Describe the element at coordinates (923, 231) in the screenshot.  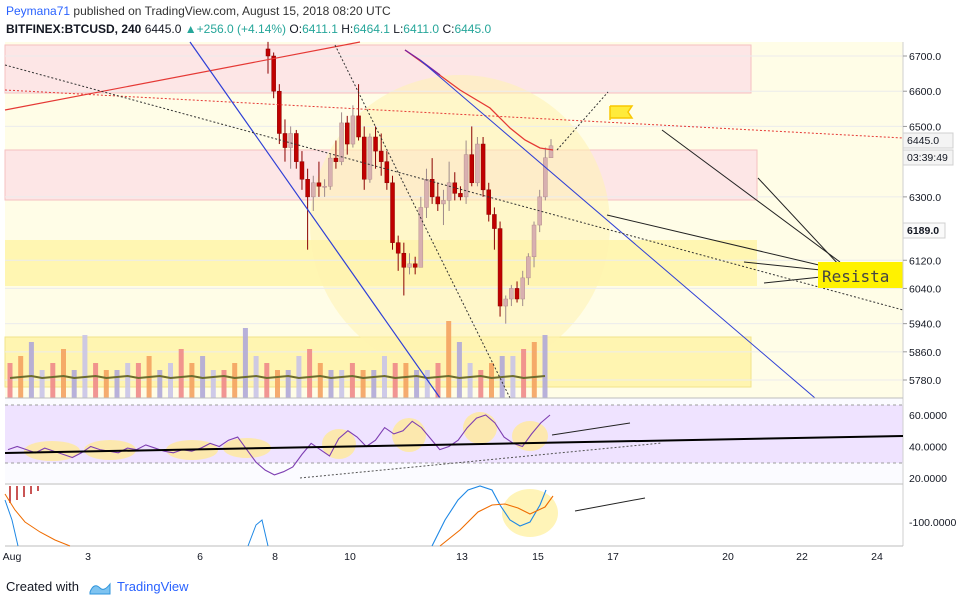
I see `marker-price-tag-text: 6189.0` at that location.